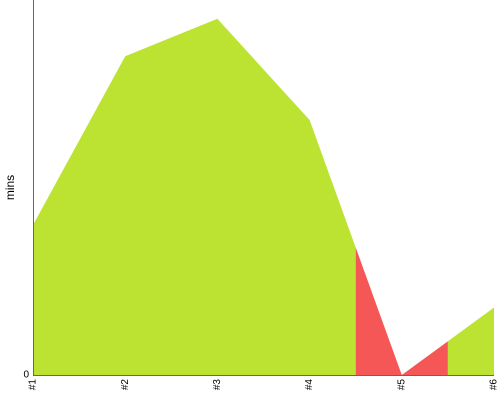  Describe the element at coordinates (33, 385) in the screenshot. I see `x-tick-label: #1` at that location.